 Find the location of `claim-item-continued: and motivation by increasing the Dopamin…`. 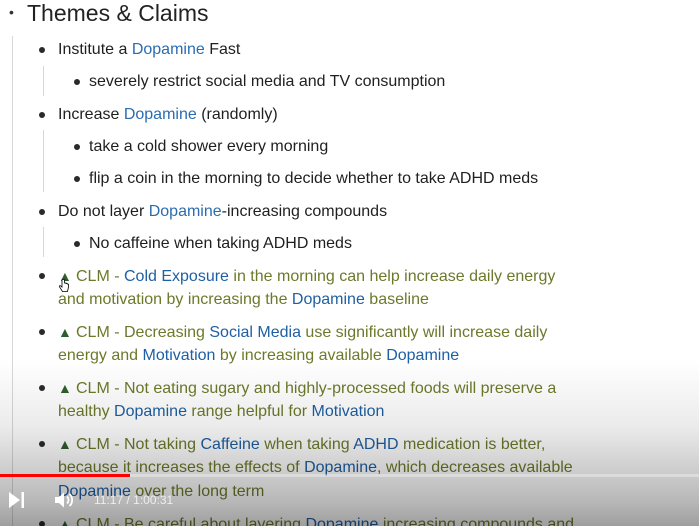

claim-item-continued: and motivation by increasing the Dopamin… is located at coordinates (243, 300).